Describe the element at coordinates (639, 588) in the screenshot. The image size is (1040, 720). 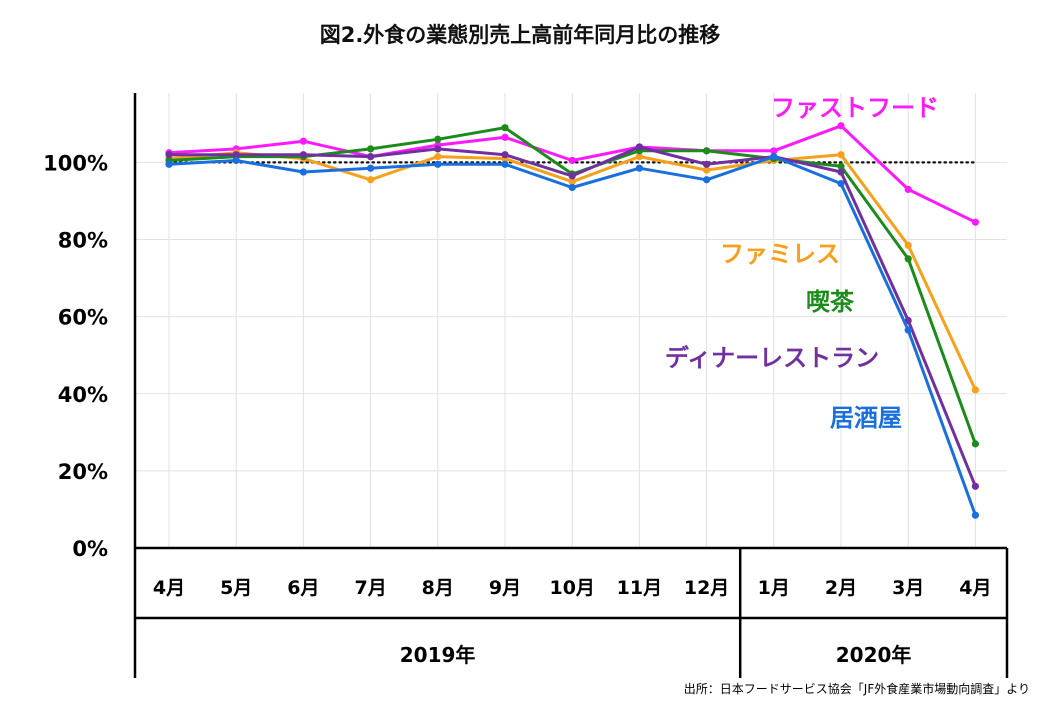
I see `x-tick-label: 11月` at that location.